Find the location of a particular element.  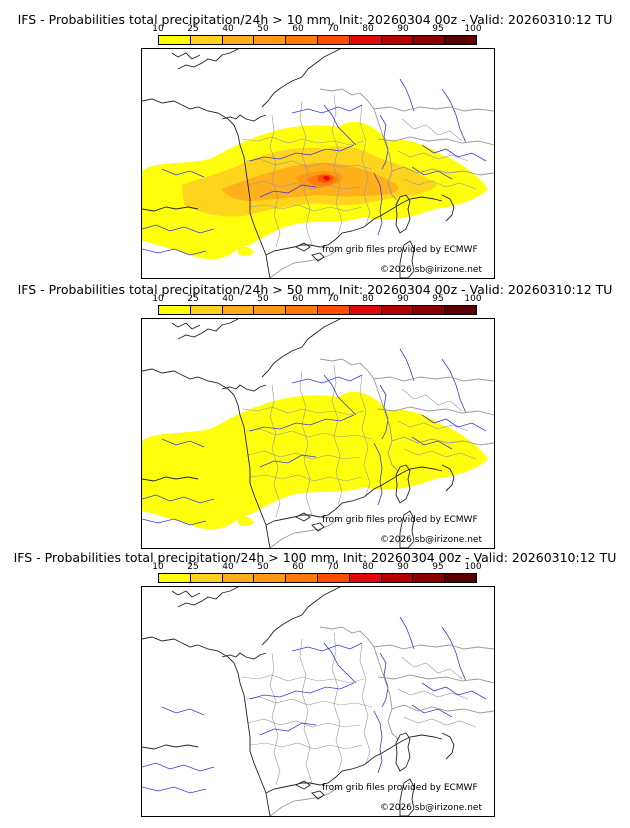

scale-label-90: 90 is located at coordinates (403, 29).